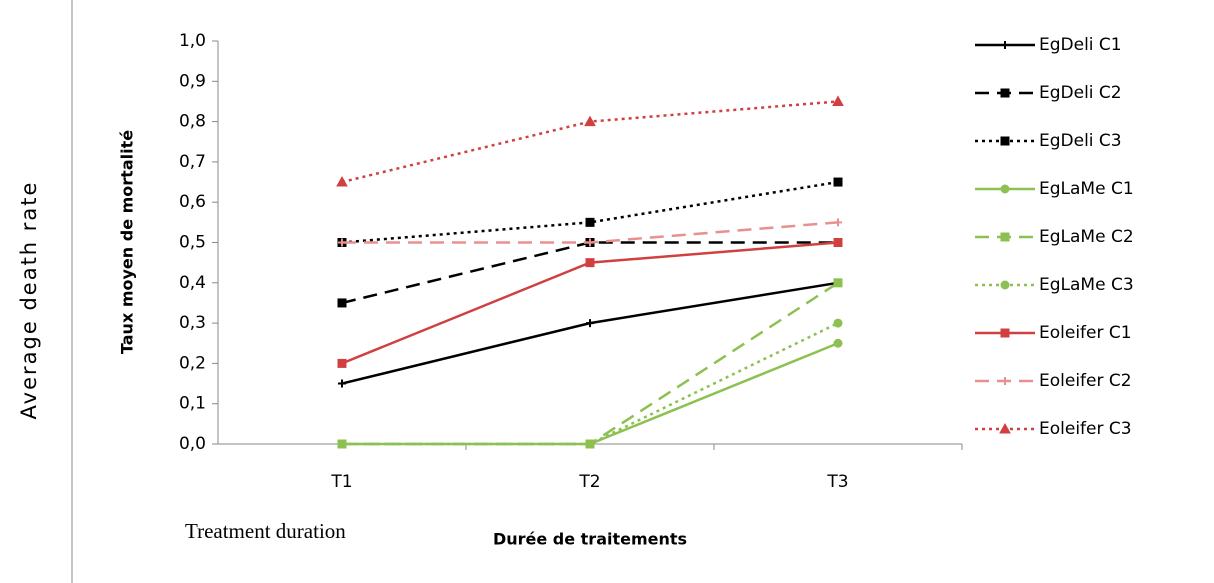  What do you see at coordinates (1086, 189) in the screenshot?
I see `legend-label: EgLaMe C1` at bounding box center [1086, 189].